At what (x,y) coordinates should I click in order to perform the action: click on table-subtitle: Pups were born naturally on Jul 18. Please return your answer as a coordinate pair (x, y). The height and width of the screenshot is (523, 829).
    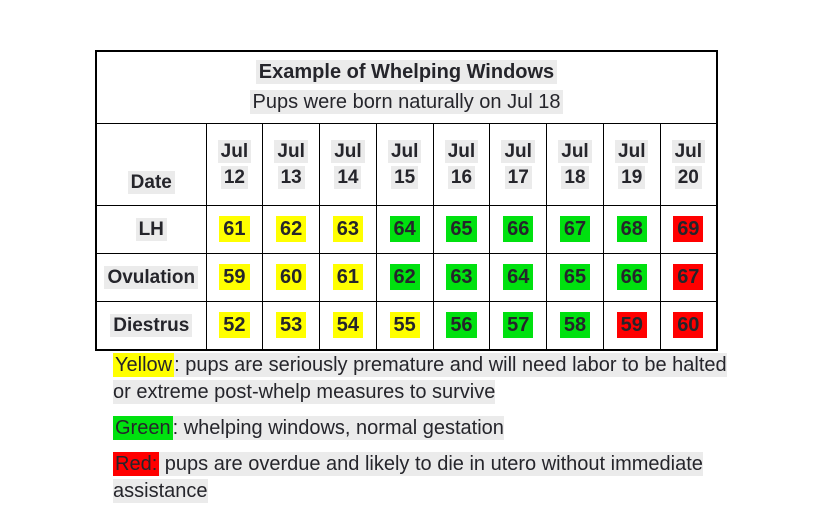
    Looking at the image, I should click on (406, 103).